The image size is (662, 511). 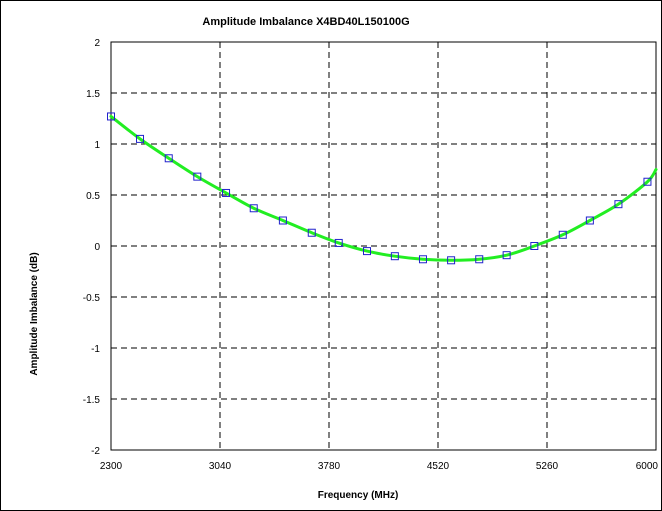 I want to click on x-tick-label: 4520, so click(x=438, y=466).